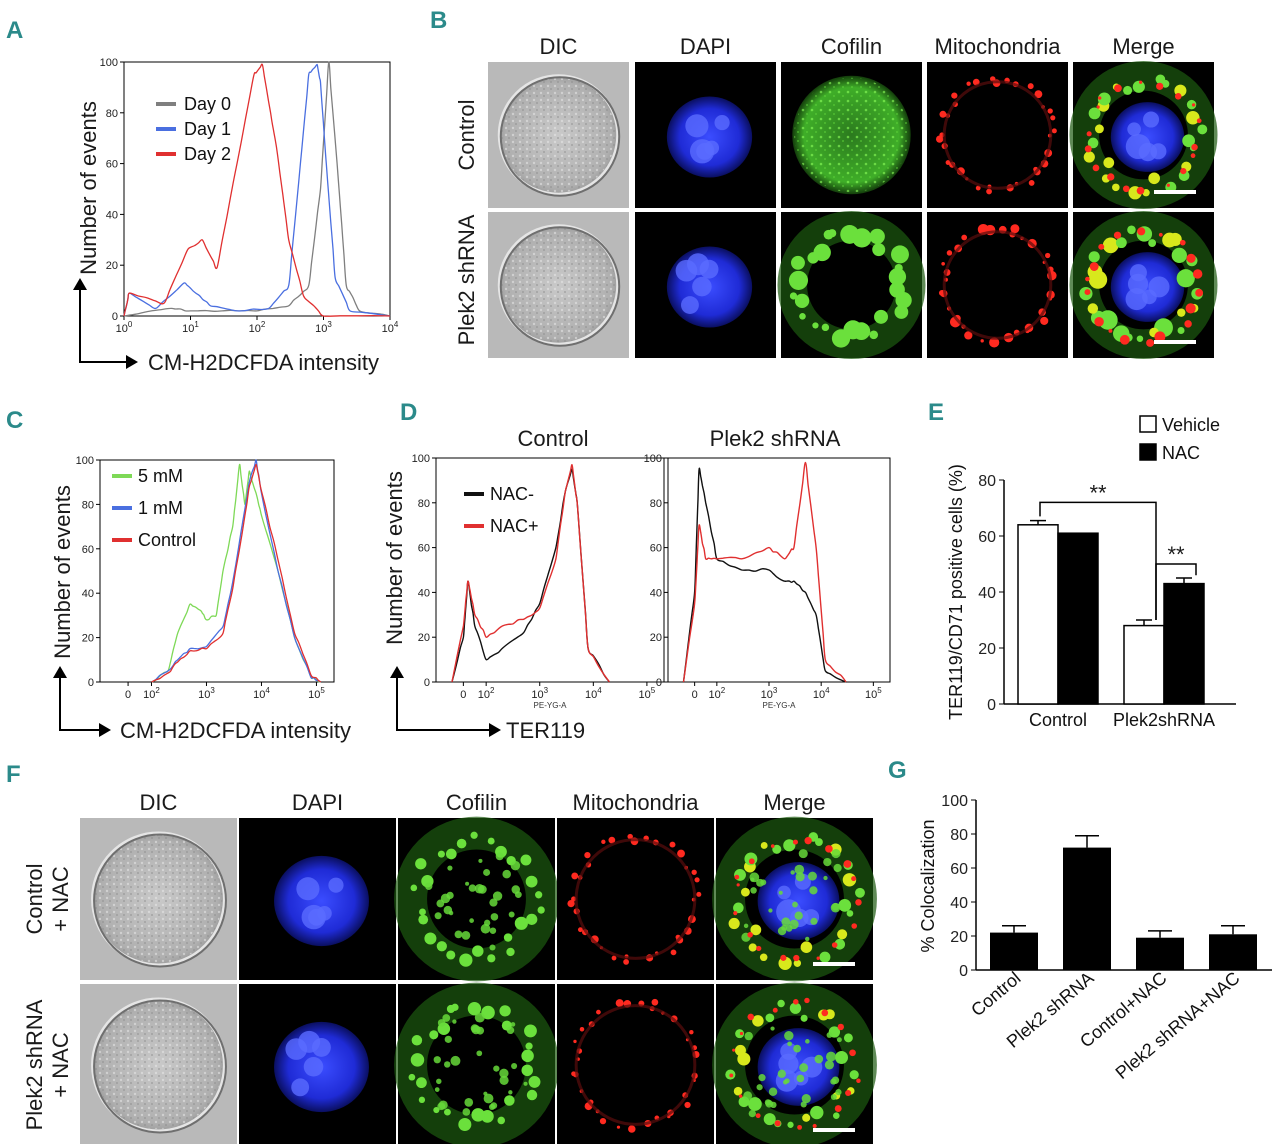 The image size is (1280, 1144). What do you see at coordinates (316, 693) in the screenshot?
I see `x-tick-label: 10⁵` at bounding box center [316, 693].